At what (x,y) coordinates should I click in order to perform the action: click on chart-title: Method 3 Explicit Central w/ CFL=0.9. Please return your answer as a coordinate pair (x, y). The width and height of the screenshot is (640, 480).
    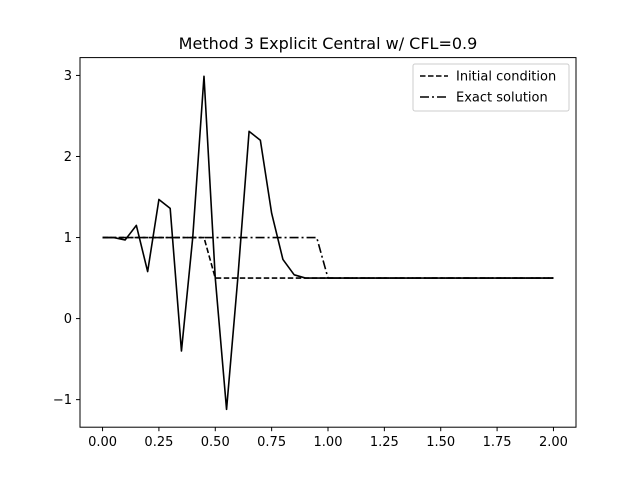
    Looking at the image, I should click on (328, 43).